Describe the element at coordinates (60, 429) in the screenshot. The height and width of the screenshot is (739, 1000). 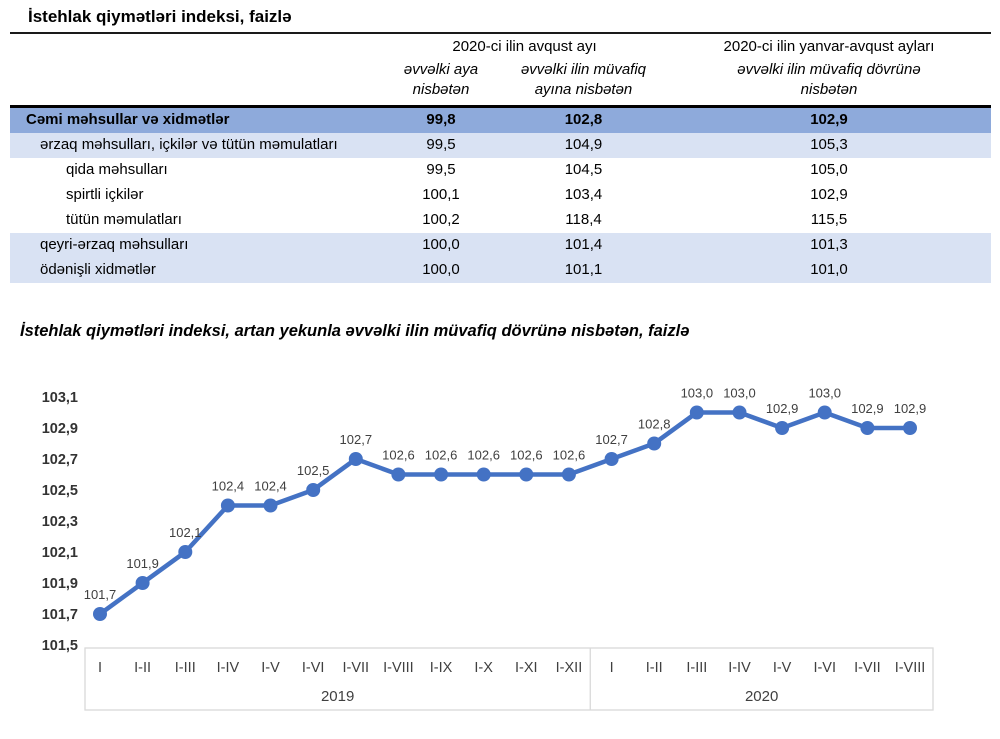
I see `y-axis-label: 102,9` at that location.